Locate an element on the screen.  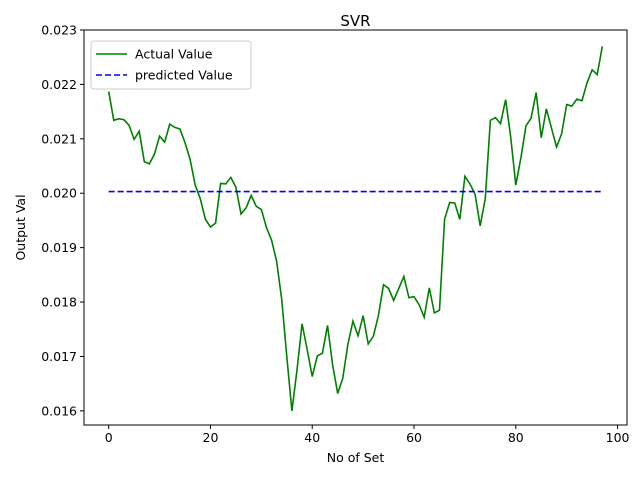
legend-box is located at coordinates (171, 65).